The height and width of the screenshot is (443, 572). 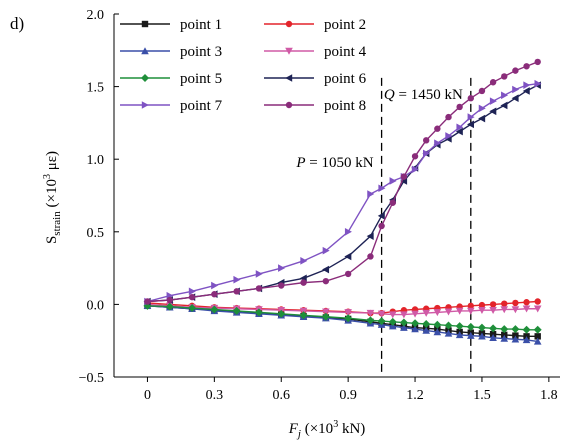 What do you see at coordinates (315, 52) in the screenshot?
I see `legend-item: point 4` at bounding box center [315, 52].